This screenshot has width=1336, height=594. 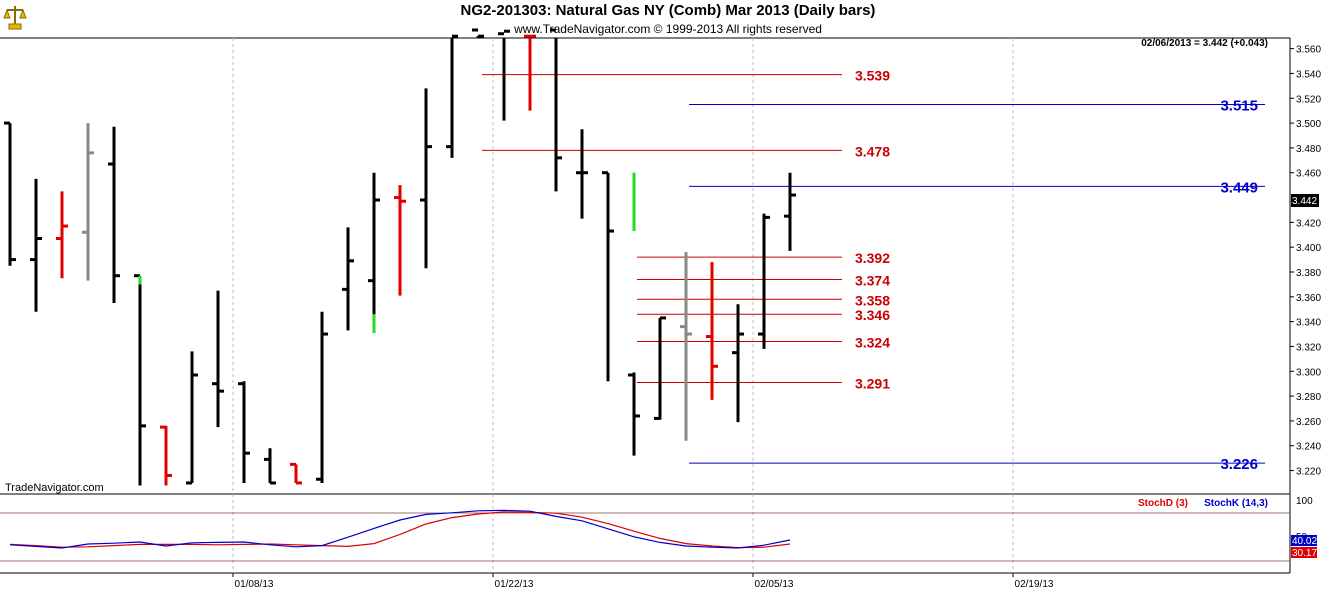 I want to click on stoch-legend-entry: StochD (3), so click(x=1163, y=503).